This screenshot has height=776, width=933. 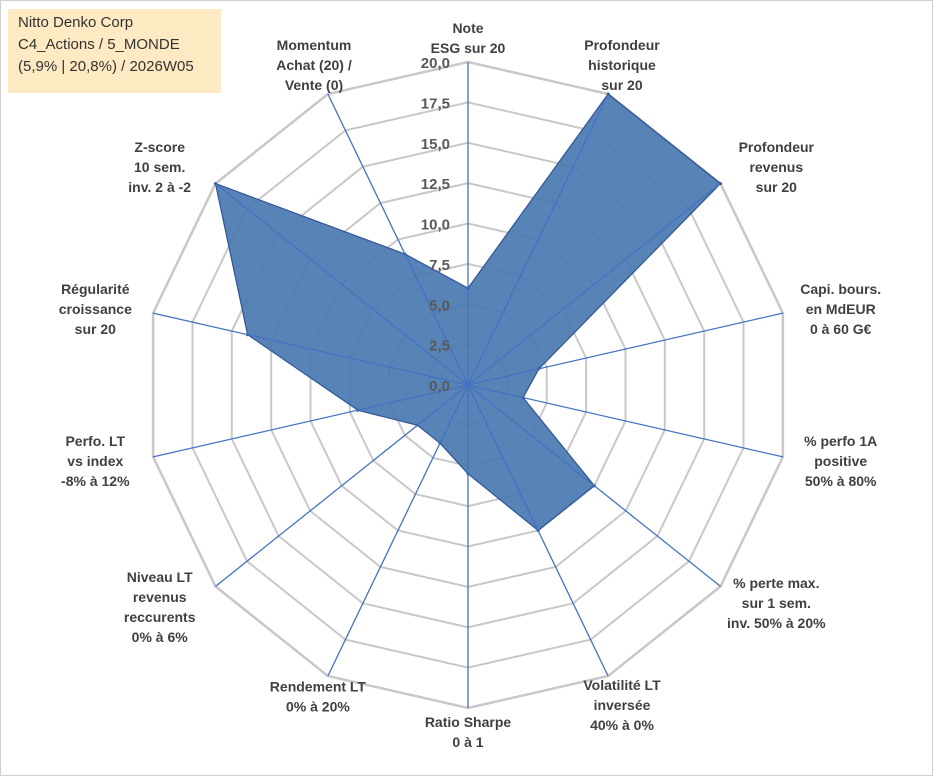 I want to click on axis-label-line: positive, so click(x=840, y=461).